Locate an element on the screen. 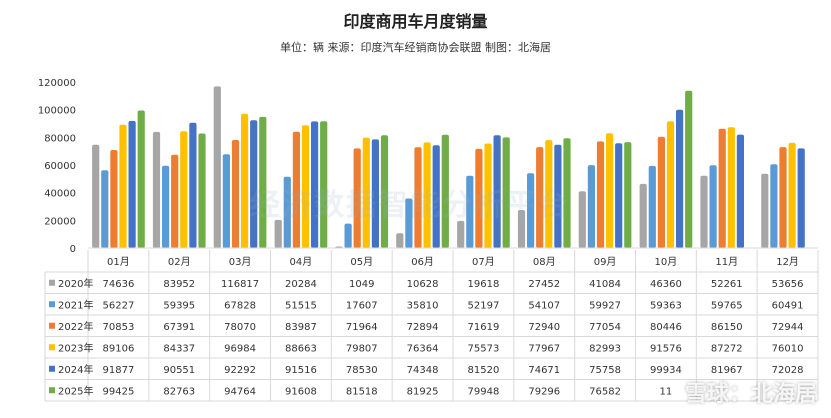  bar-2024年-06月 is located at coordinates (436, 196).